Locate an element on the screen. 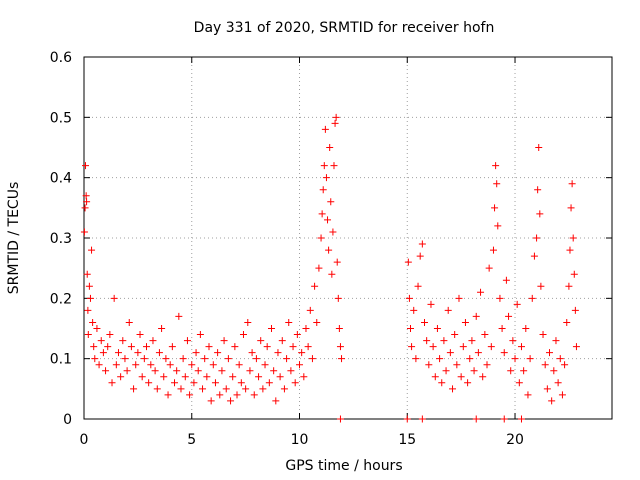 Image resolution: width=640 pixels, height=480 pixels. x-tick-label: 5 is located at coordinates (191, 440).